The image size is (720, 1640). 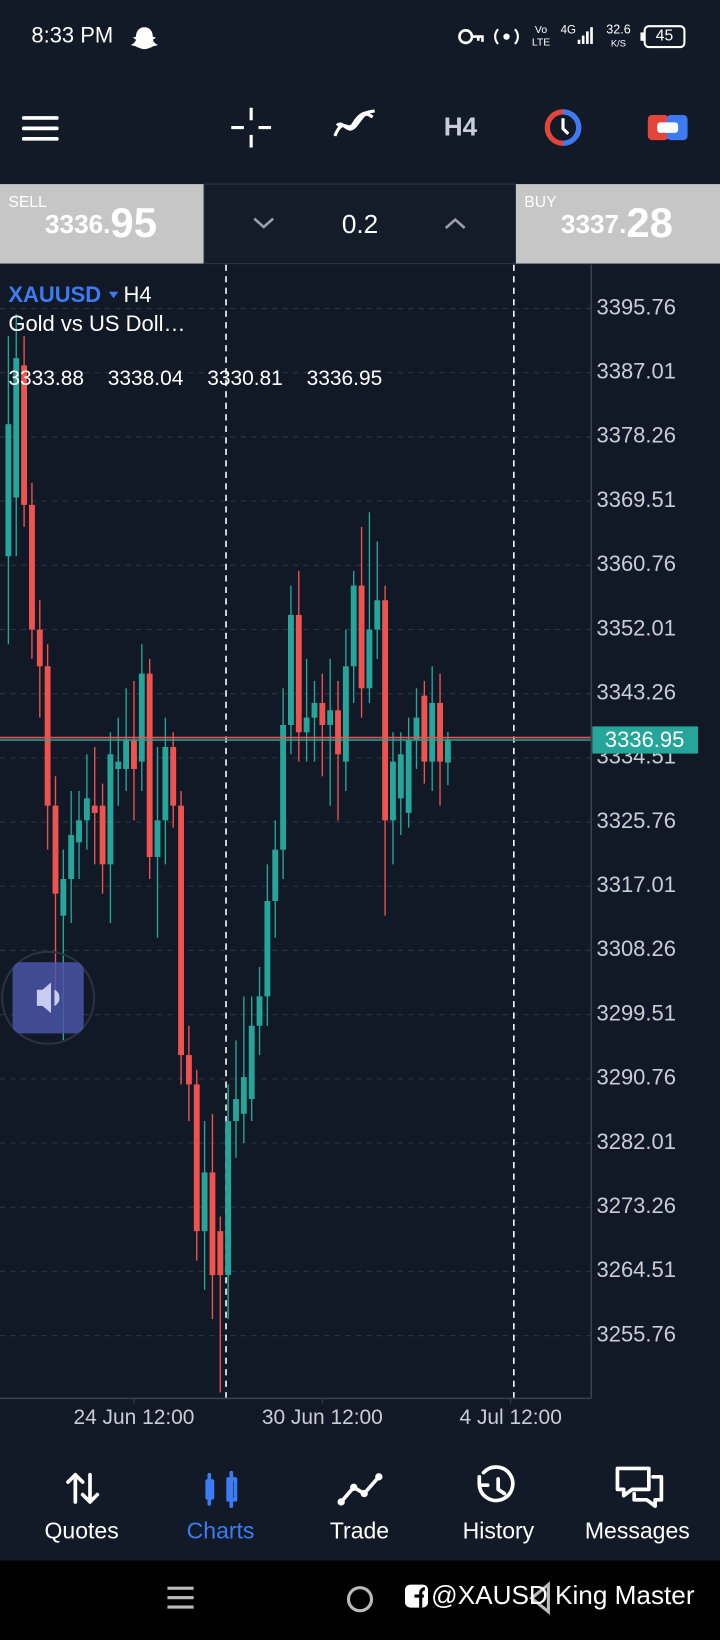 What do you see at coordinates (636, 1141) in the screenshot?
I see `y-tick-label: 3282.01` at bounding box center [636, 1141].